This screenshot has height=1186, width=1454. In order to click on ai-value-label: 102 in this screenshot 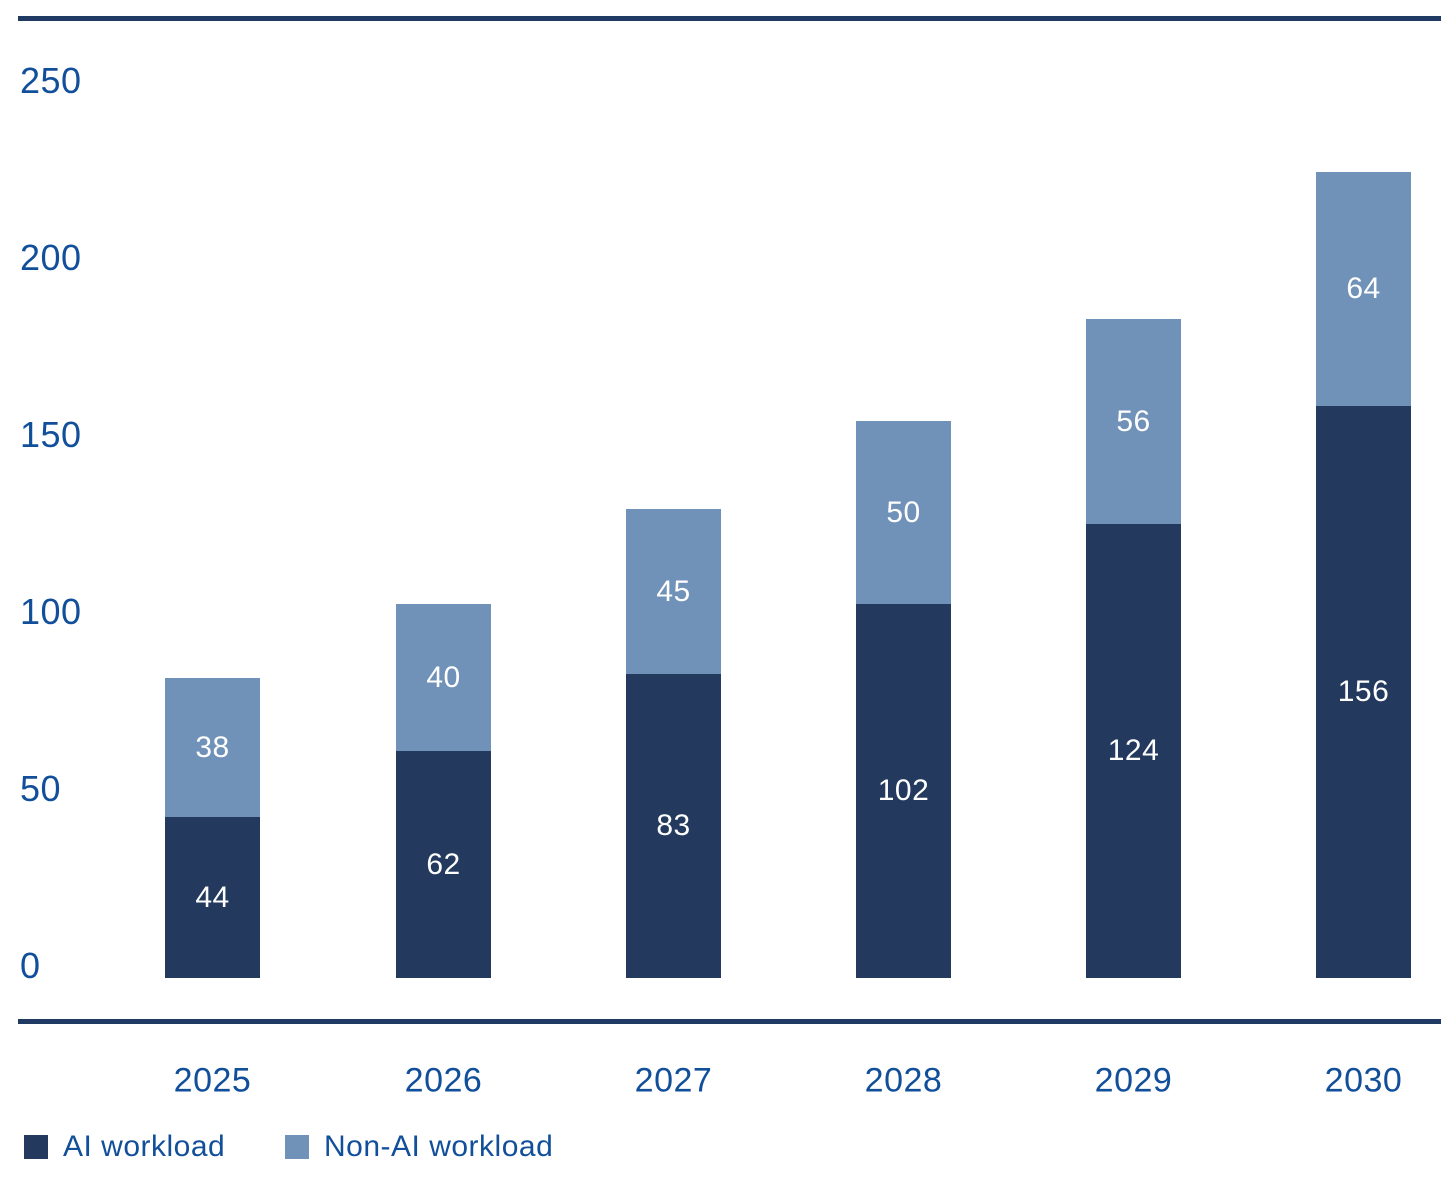, I will do `click(903, 790)`.